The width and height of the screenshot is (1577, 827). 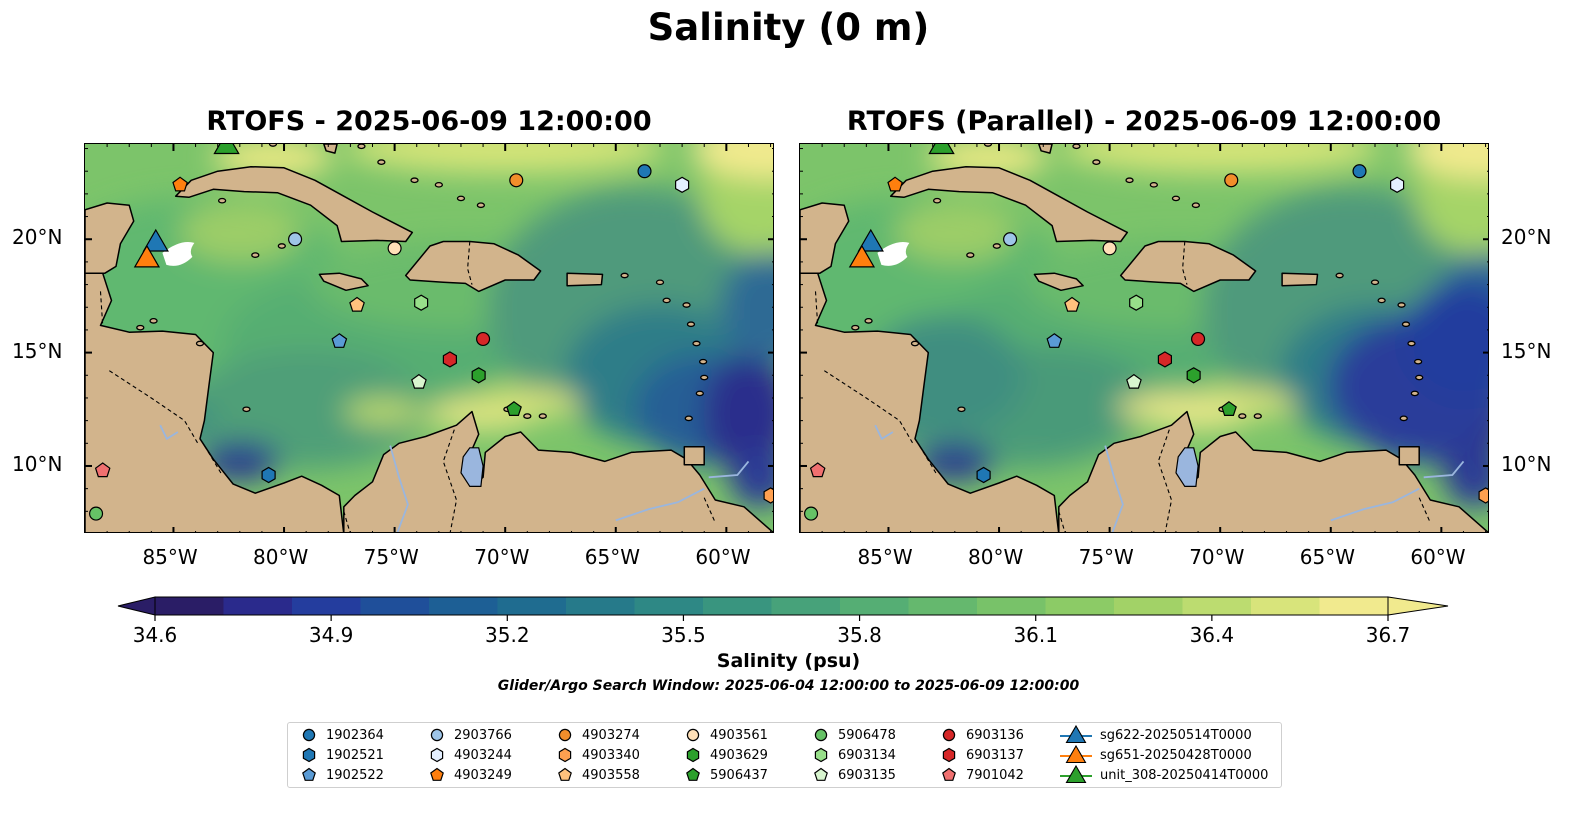 I want to click on colorbar-extend-max, so click(x=1418, y=606).